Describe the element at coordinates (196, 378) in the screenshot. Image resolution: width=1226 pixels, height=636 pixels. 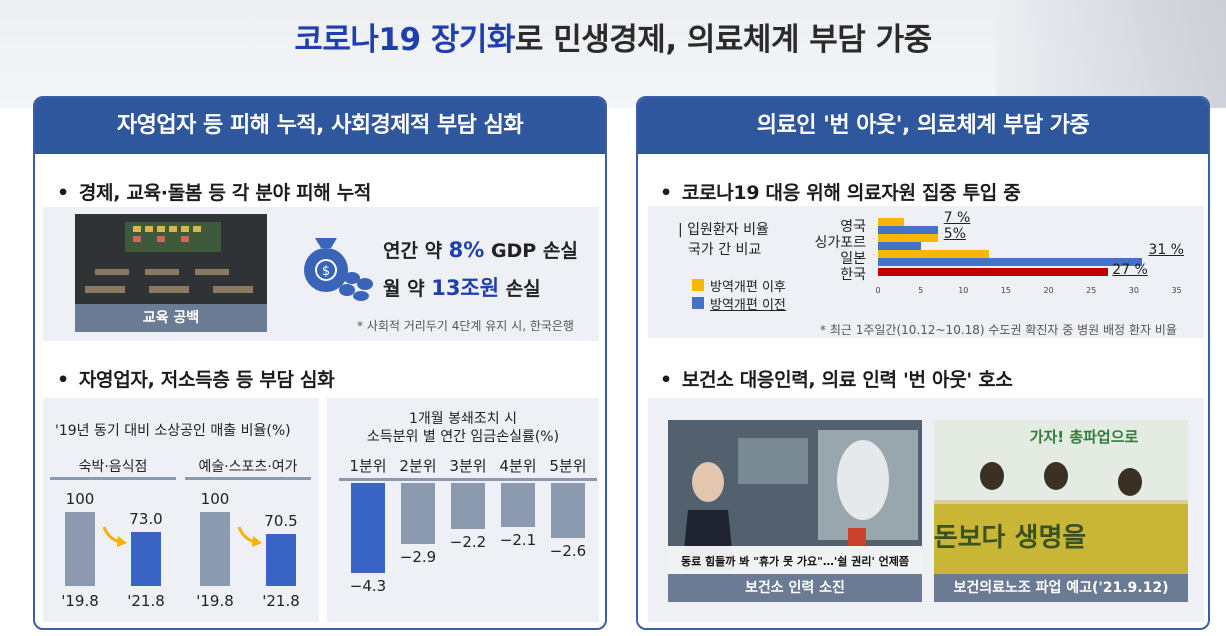
I see `left-bullet-2: 자영업자, 저소득층 등 부담 심화` at that location.